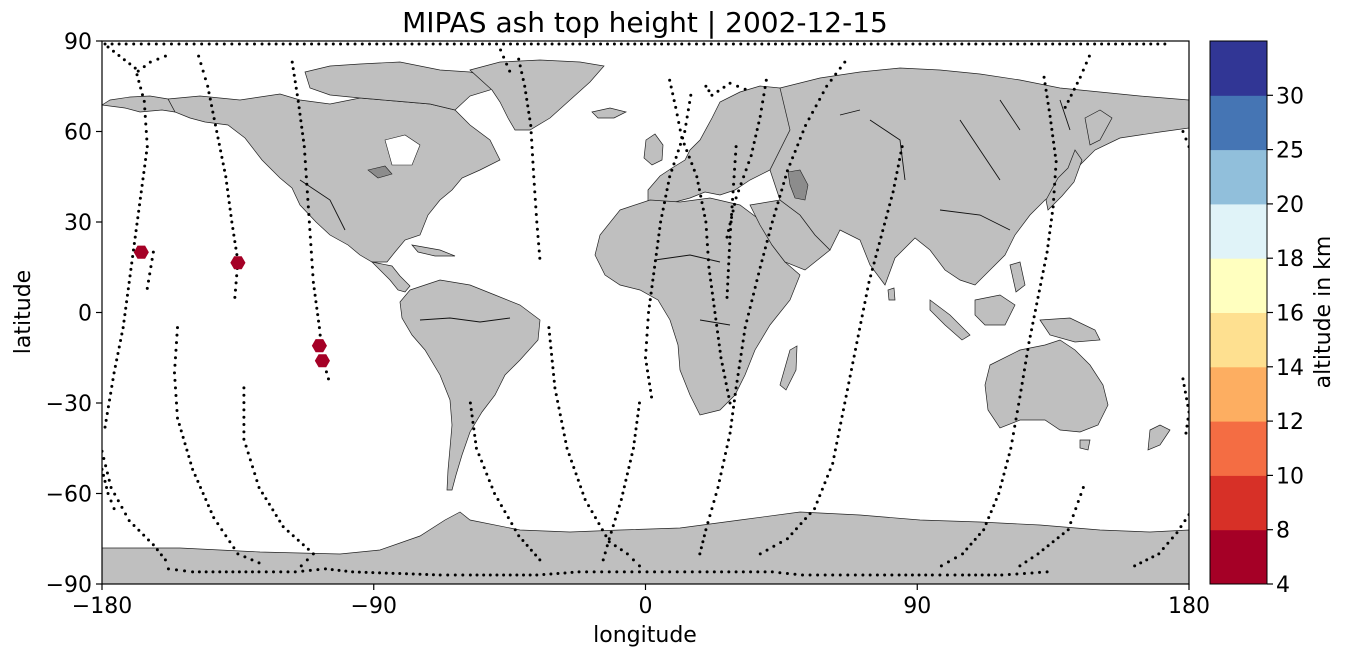 Image resolution: width=1345 pixels, height=657 pixels. Describe the element at coordinates (1238, 448) in the screenshot. I see `colorbar-segment` at that location.